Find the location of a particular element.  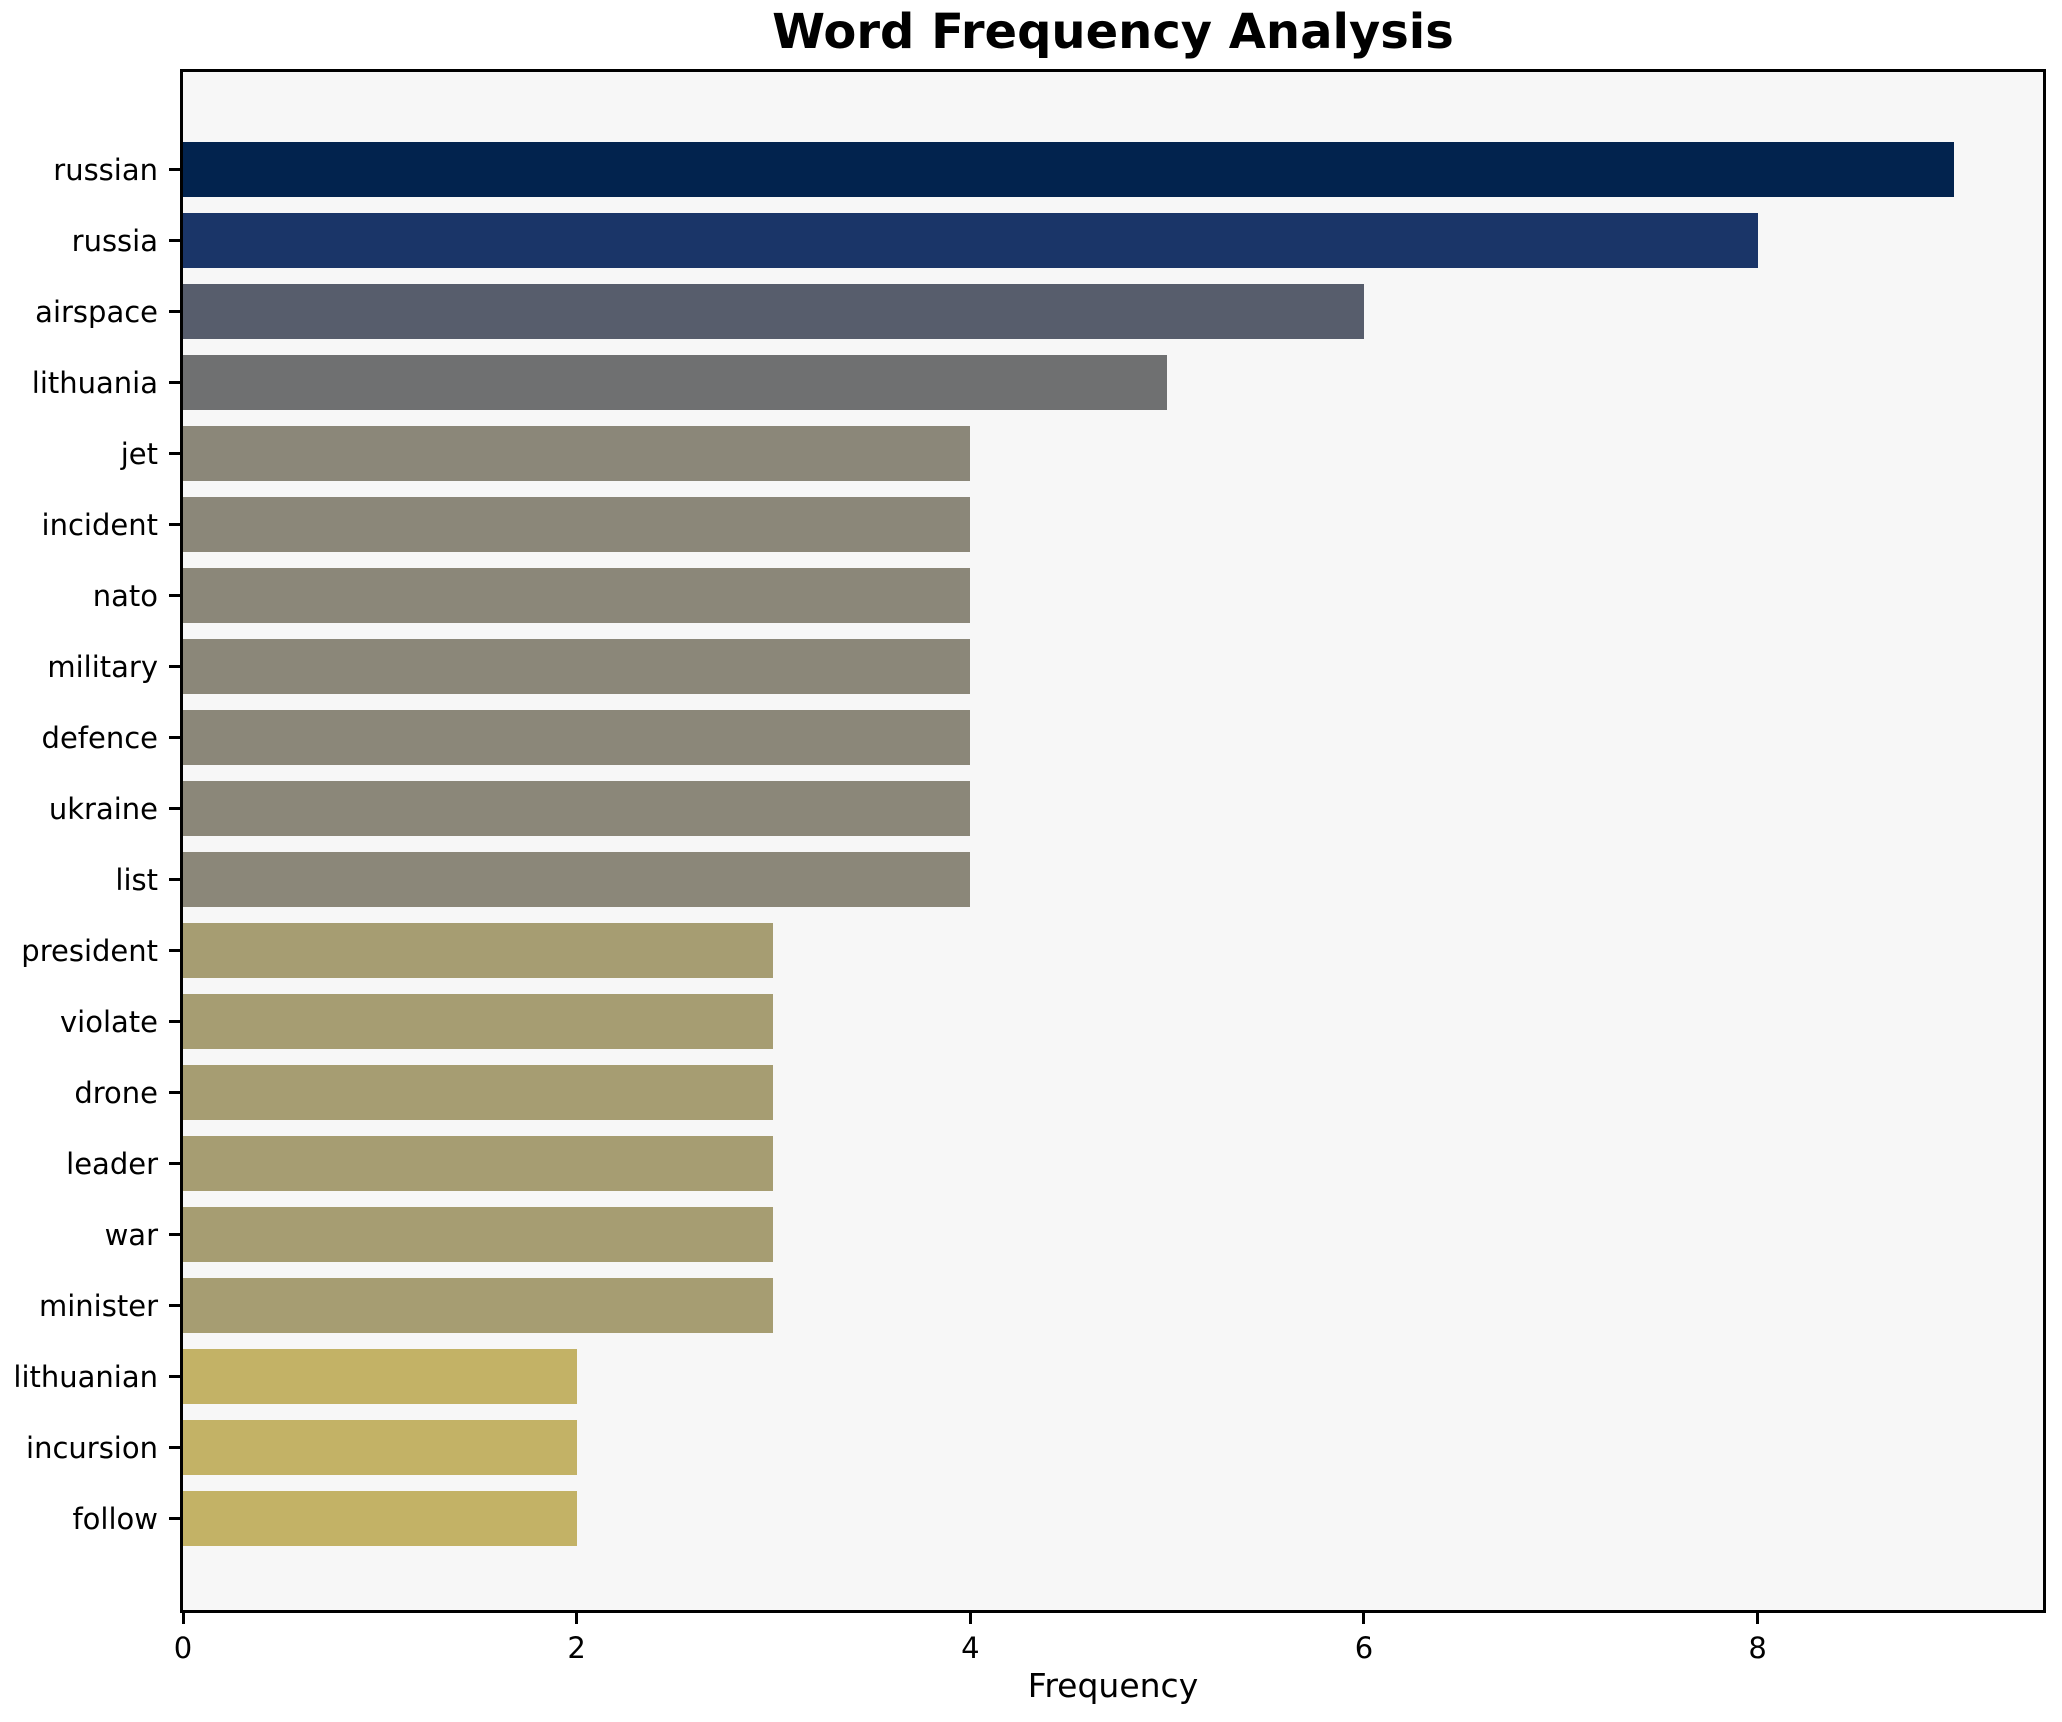

bar-defence is located at coordinates (576, 737).